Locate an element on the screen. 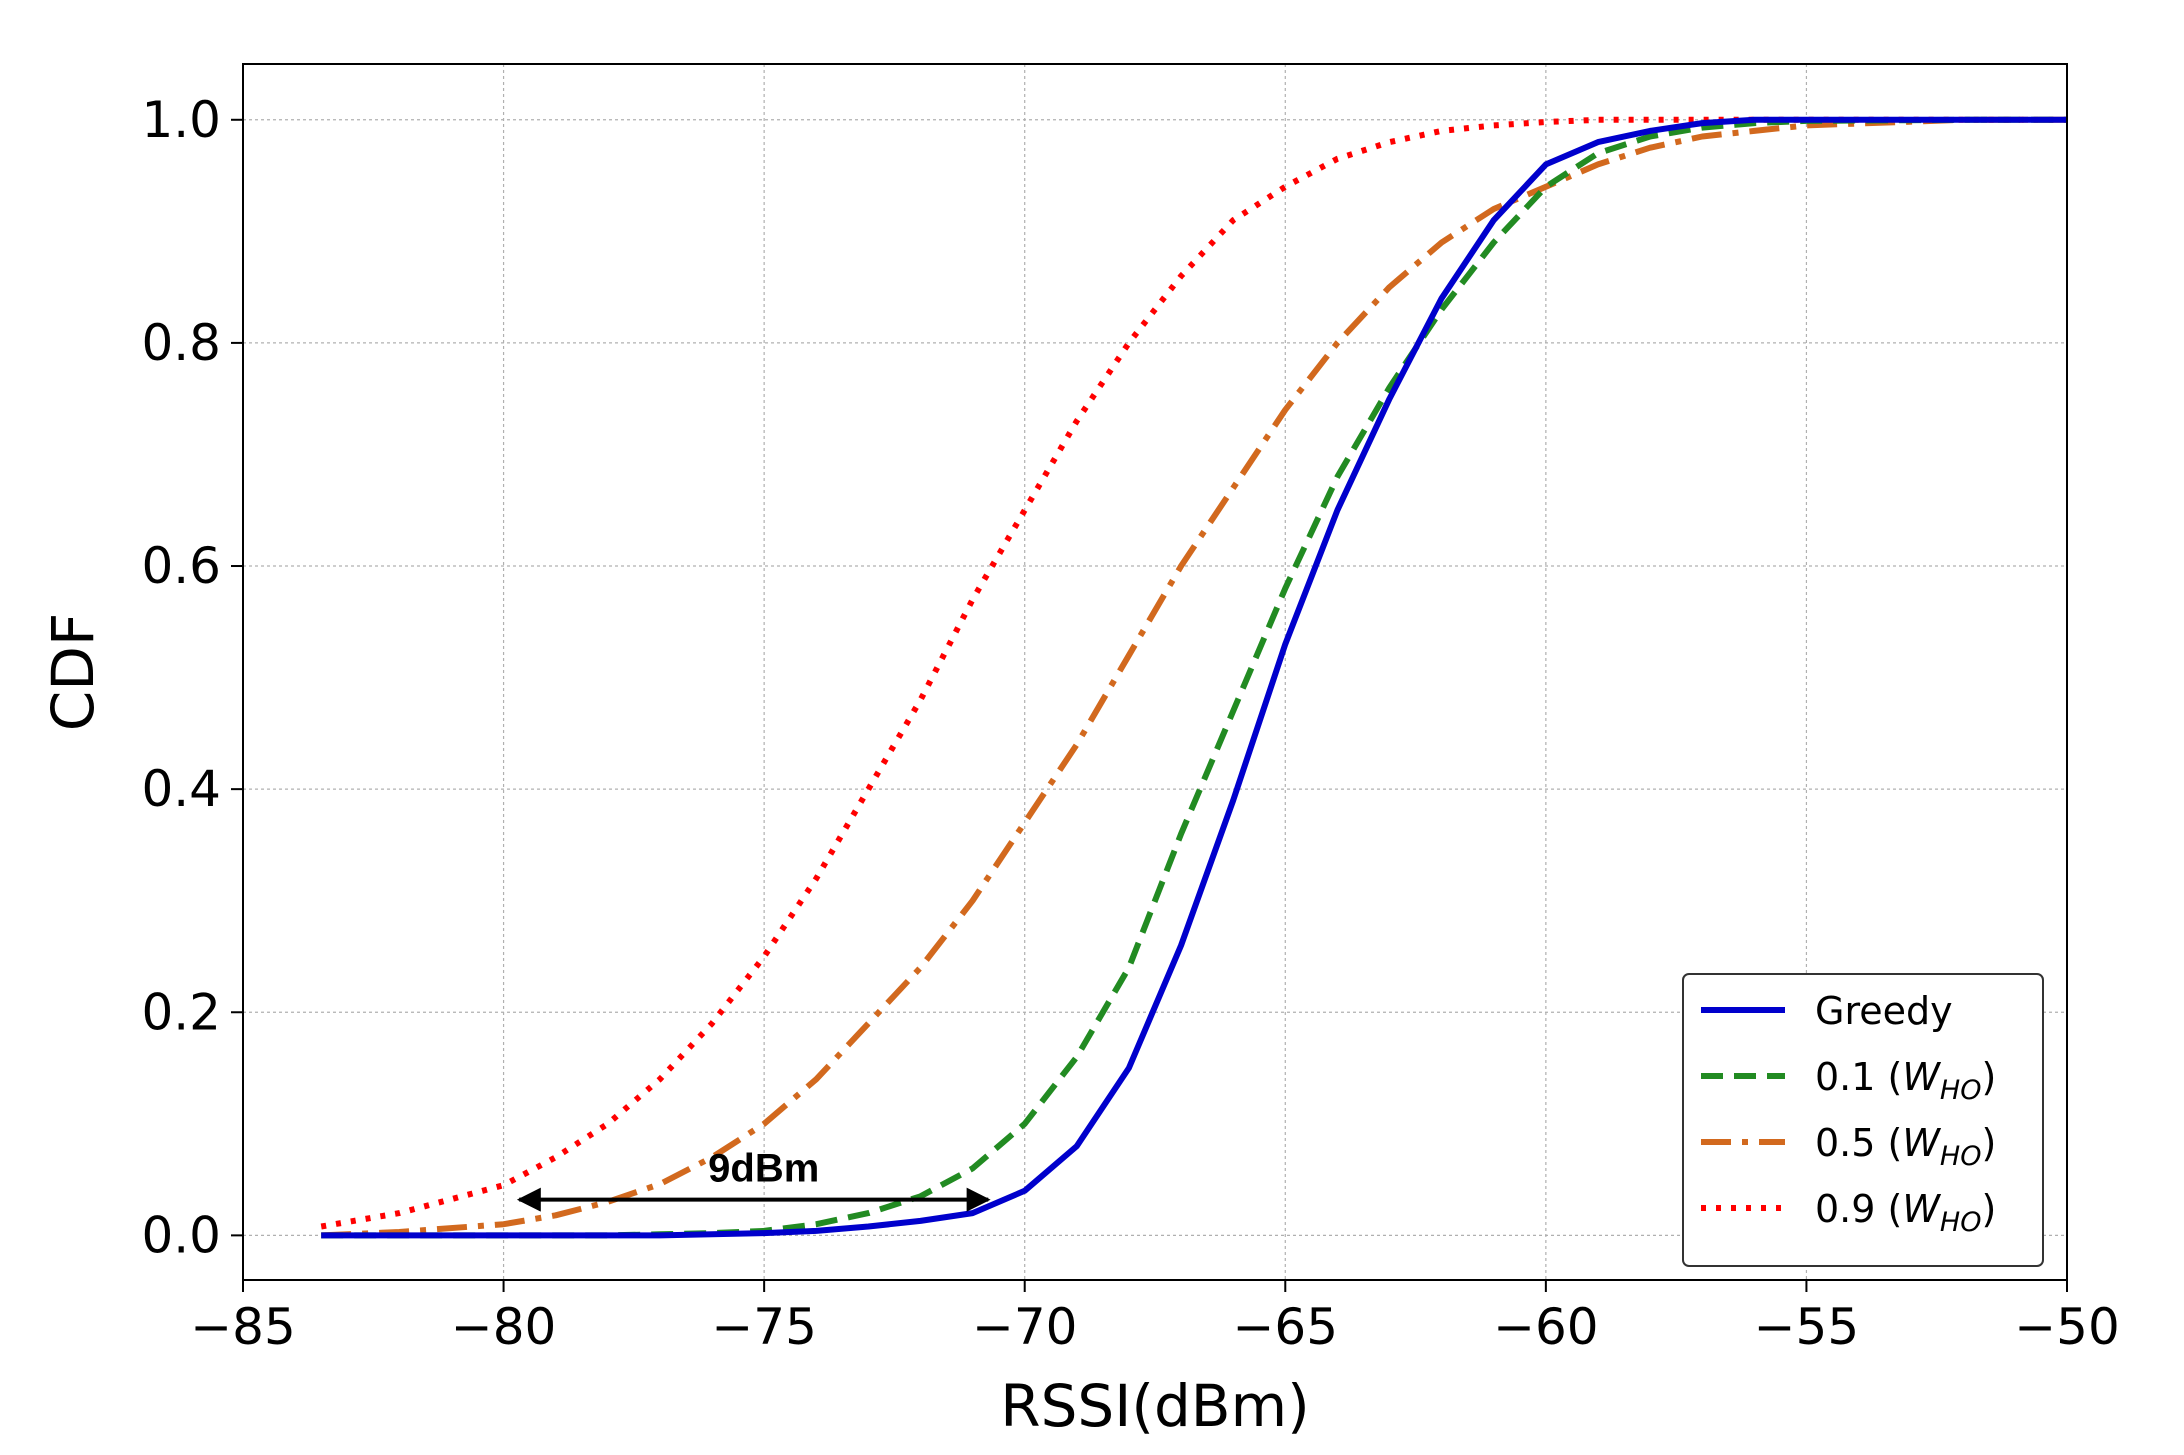  x-tick-label: −65 is located at coordinates (1286, 1327).